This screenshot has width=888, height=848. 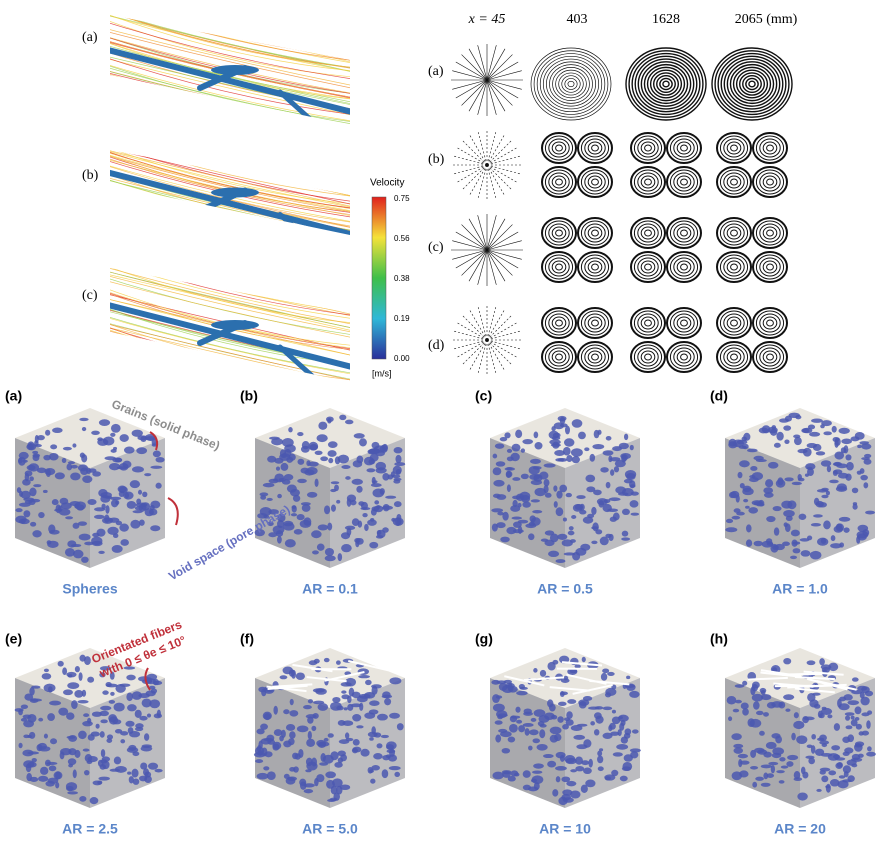 I want to click on arrow, so click(x=154, y=441).